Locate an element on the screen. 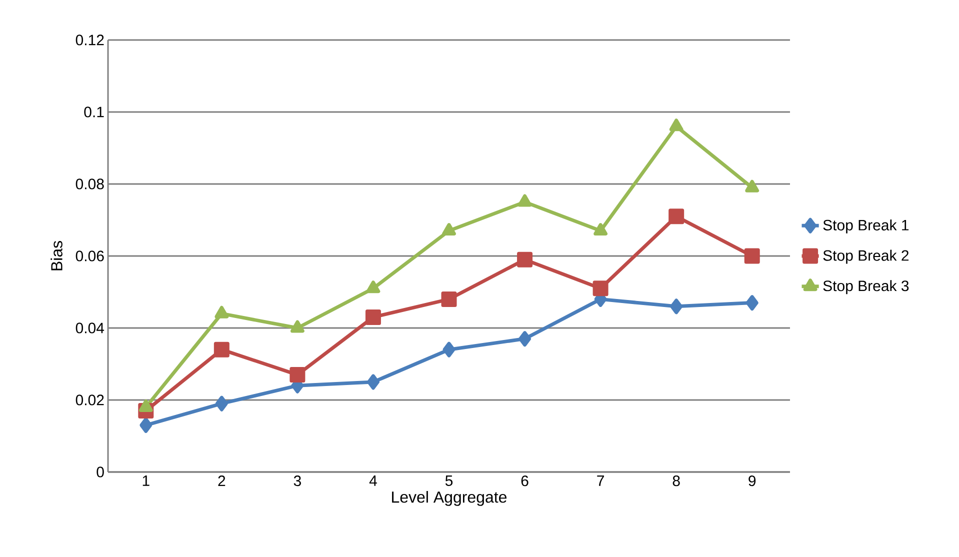 The width and height of the screenshot is (959, 557). x-axis-title: Level Aggregate is located at coordinates (449, 498).